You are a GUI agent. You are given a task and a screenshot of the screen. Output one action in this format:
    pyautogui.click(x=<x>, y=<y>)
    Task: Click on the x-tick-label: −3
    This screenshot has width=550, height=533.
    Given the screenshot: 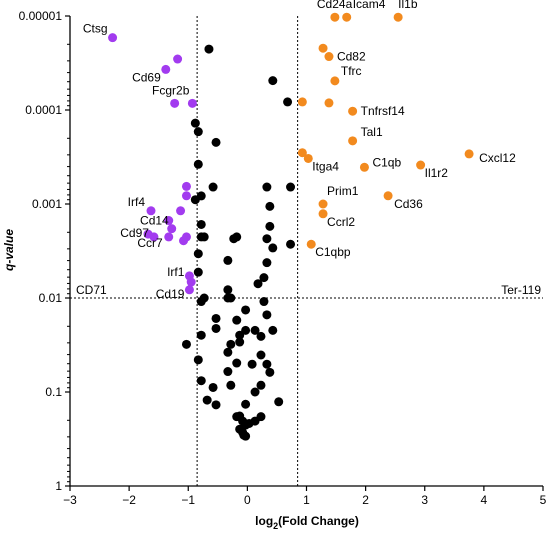 What is the action you would take?
    pyautogui.click(x=70, y=500)
    